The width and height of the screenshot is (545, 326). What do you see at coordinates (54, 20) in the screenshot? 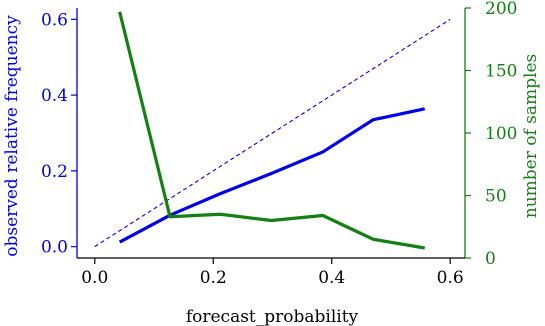
I see `y-left-tick-label: 0.6` at bounding box center [54, 20].